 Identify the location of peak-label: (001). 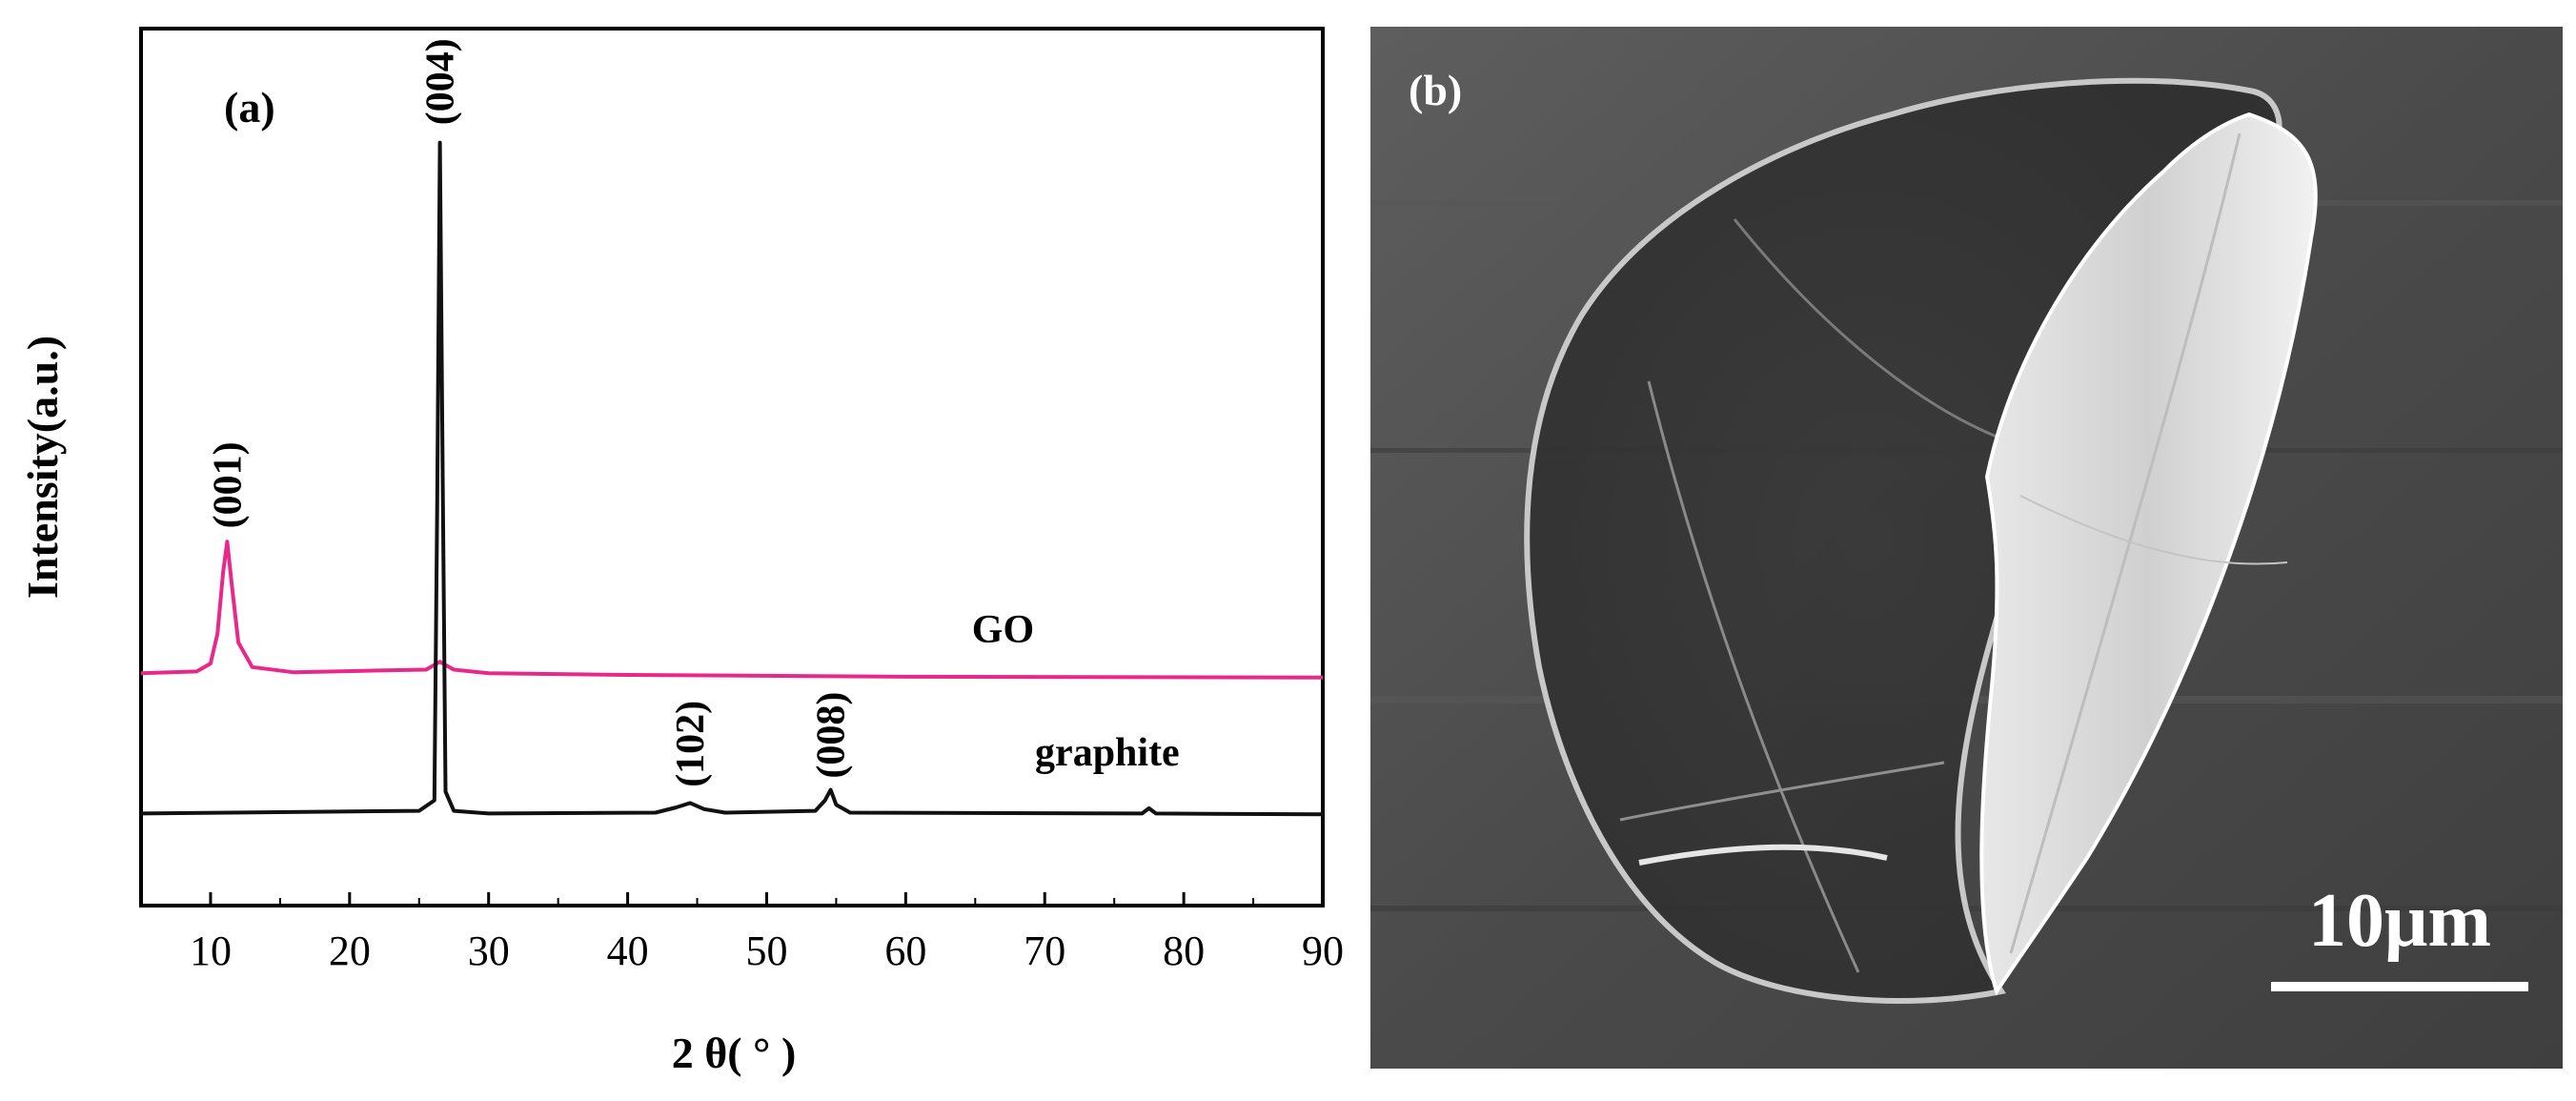
(228, 484).